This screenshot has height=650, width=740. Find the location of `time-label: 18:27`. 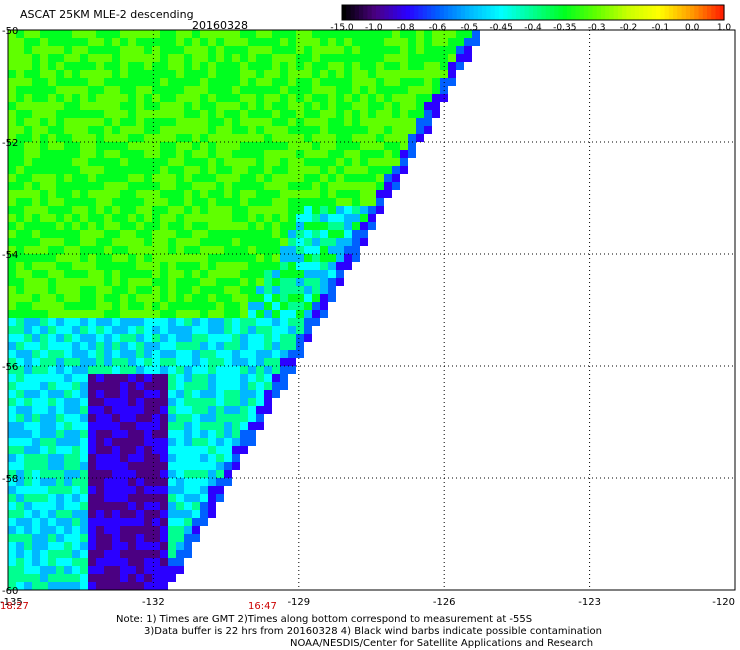

time-label: 18:27 is located at coordinates (14, 606).